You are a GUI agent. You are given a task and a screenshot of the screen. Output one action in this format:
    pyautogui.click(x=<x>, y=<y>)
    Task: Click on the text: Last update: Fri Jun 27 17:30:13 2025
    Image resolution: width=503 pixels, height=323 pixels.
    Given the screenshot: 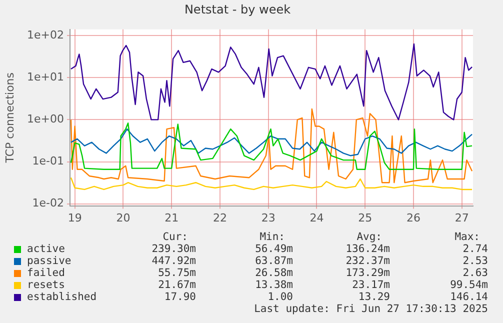 What is the action you would take?
    pyautogui.click(x=371, y=309)
    